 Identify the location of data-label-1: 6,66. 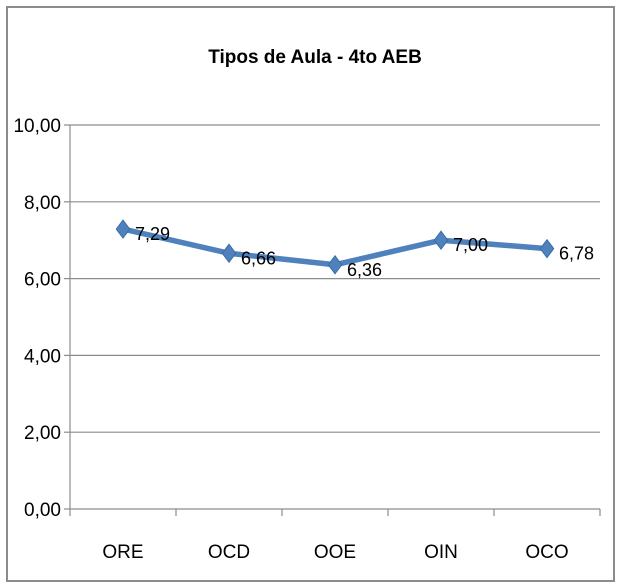
(258, 258).